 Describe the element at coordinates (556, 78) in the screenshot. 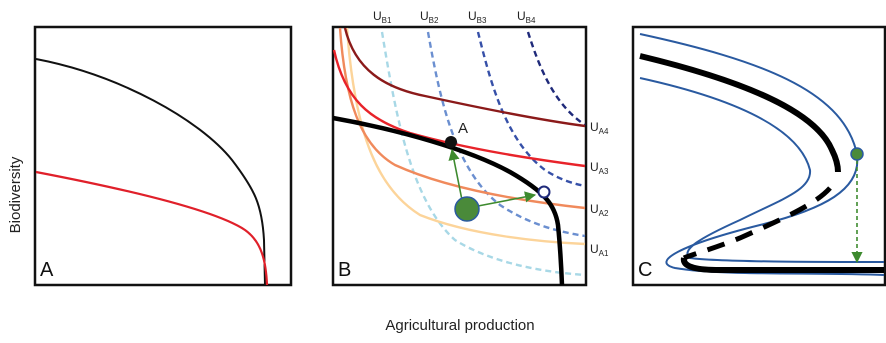

I see `ub4-curve` at that location.